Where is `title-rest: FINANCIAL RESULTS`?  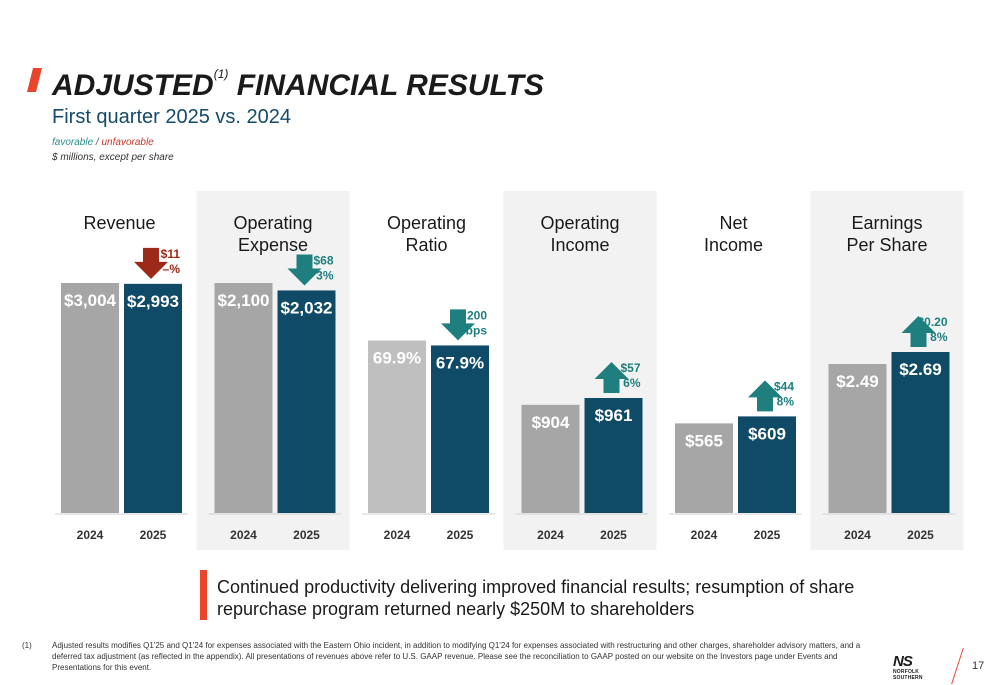
title-rest: FINANCIAL RESULTS is located at coordinates (386, 85).